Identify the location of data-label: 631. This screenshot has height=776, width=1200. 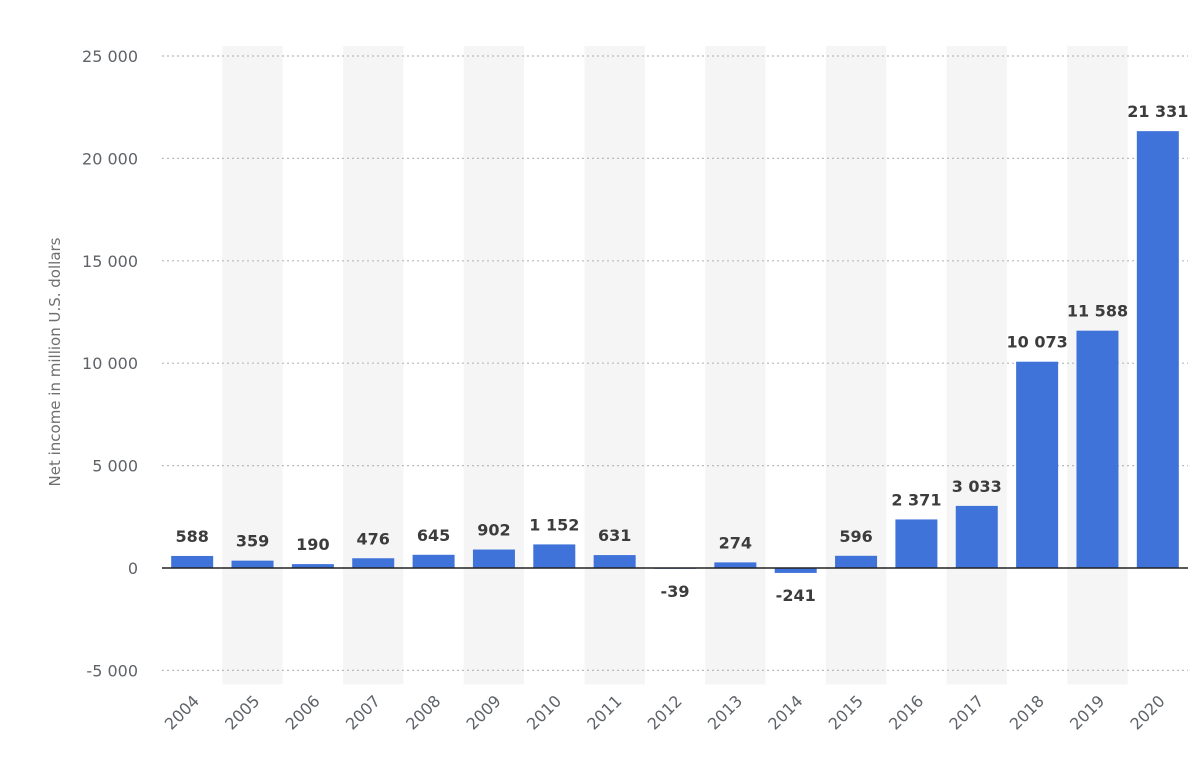
(614, 535).